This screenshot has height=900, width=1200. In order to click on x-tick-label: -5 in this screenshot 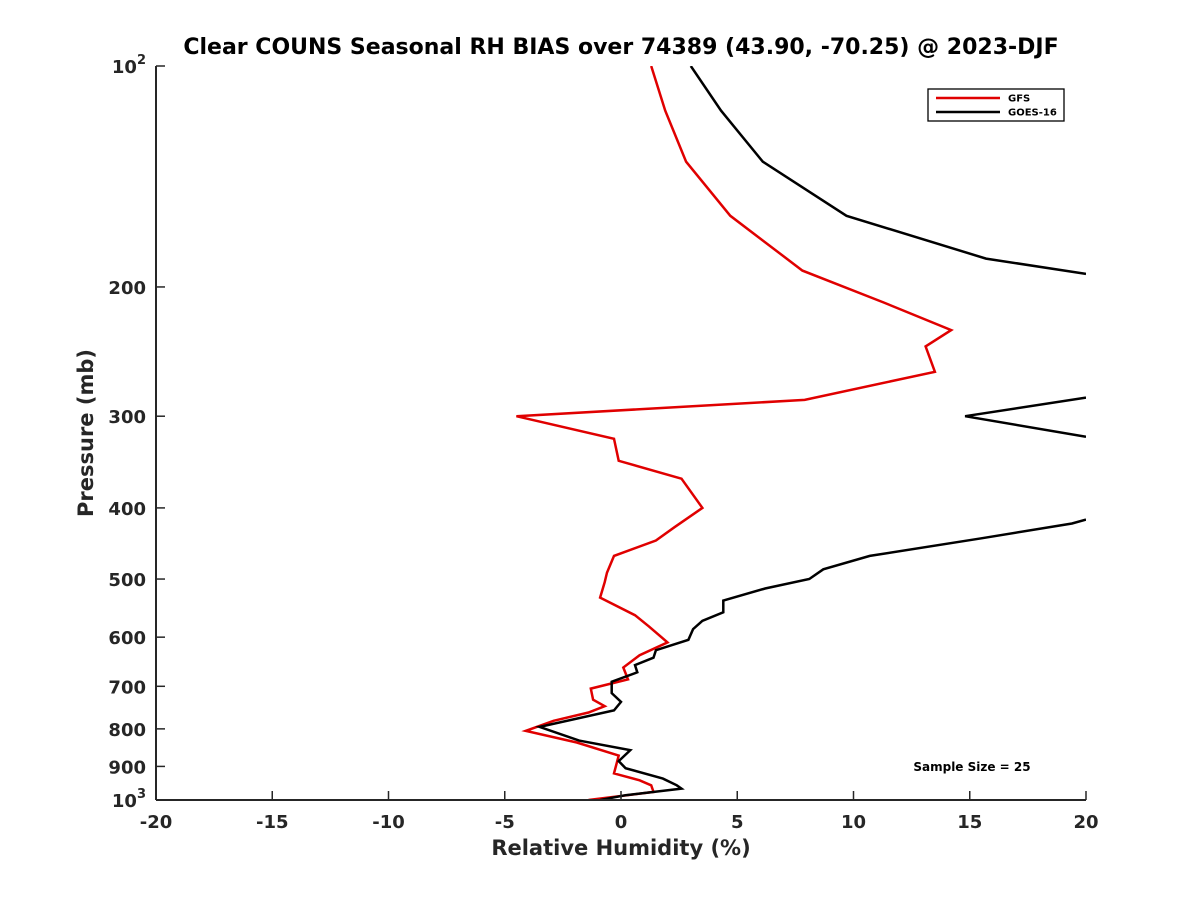, I will do `click(505, 822)`.